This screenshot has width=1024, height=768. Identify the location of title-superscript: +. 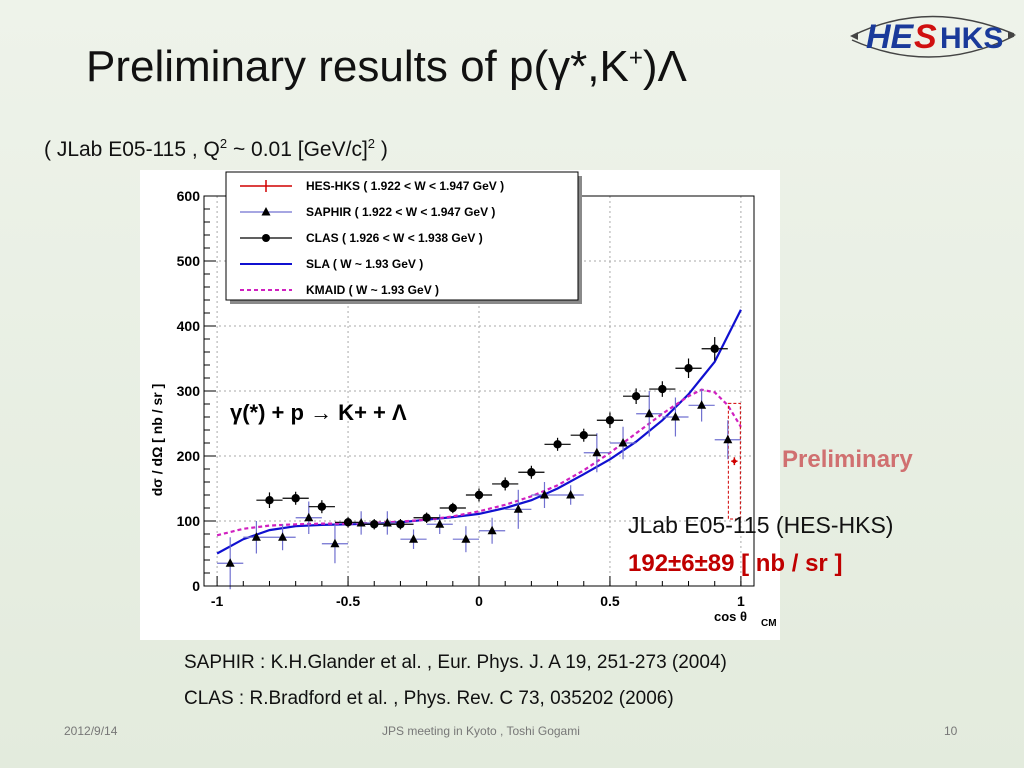
(635, 58).